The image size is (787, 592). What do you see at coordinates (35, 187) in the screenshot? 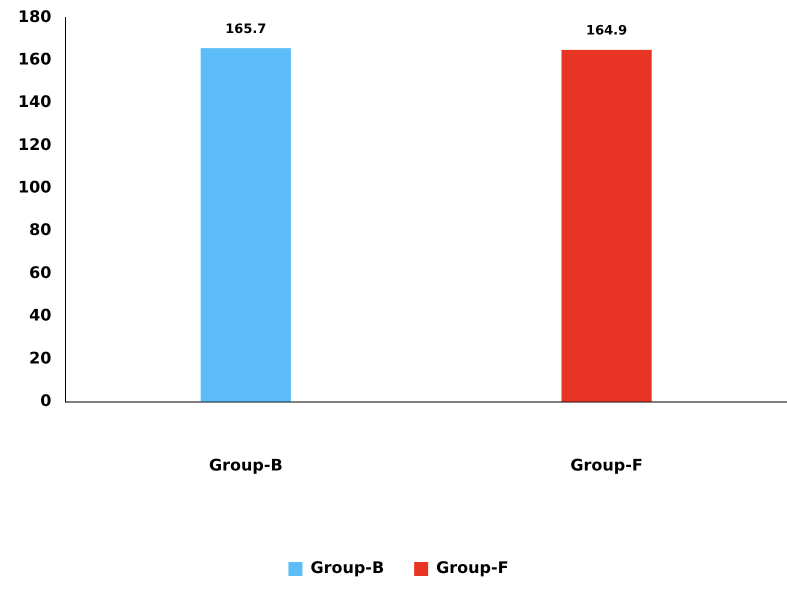
I see `y-tick-label: 100` at bounding box center [35, 187].